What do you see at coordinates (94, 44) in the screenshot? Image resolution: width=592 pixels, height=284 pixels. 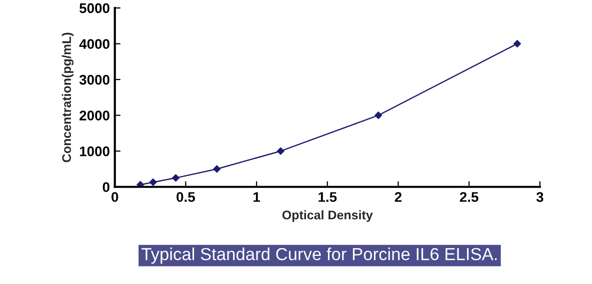 I see `y-tick-label: 4000` at bounding box center [94, 44].